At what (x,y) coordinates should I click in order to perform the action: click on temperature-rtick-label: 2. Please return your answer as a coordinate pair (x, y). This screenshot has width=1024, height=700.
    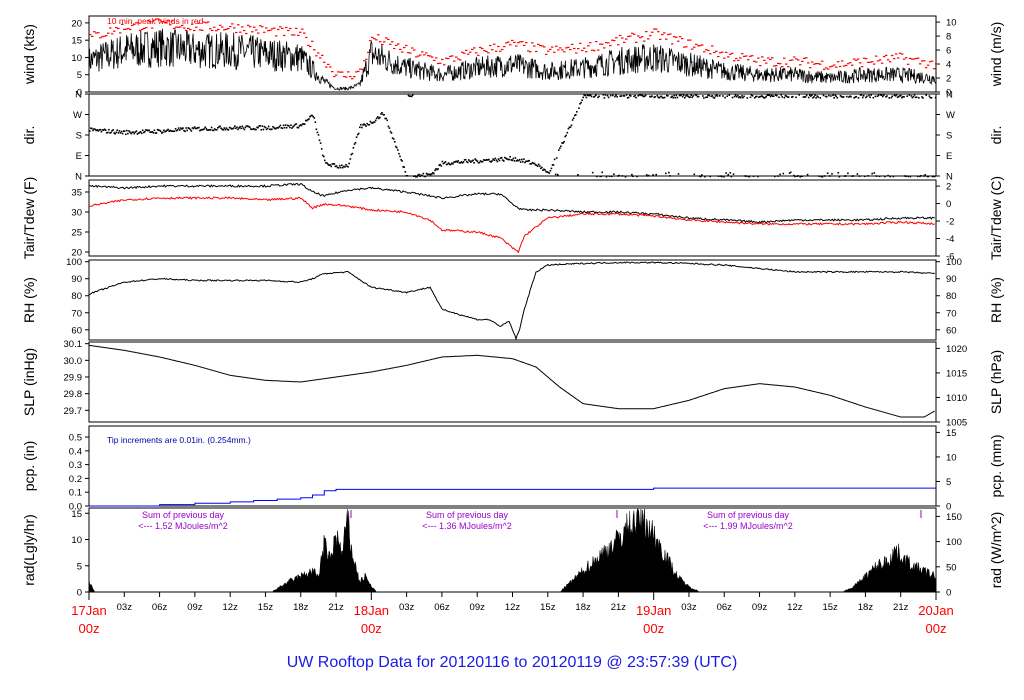
    Looking at the image, I should click on (948, 187).